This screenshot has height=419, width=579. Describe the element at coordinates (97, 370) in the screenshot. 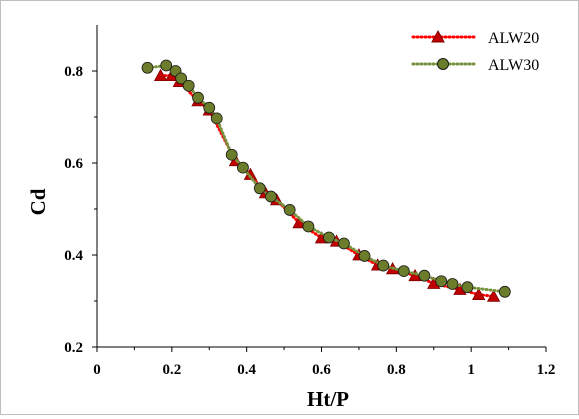

I see `x-tick-label: 0` at that location.